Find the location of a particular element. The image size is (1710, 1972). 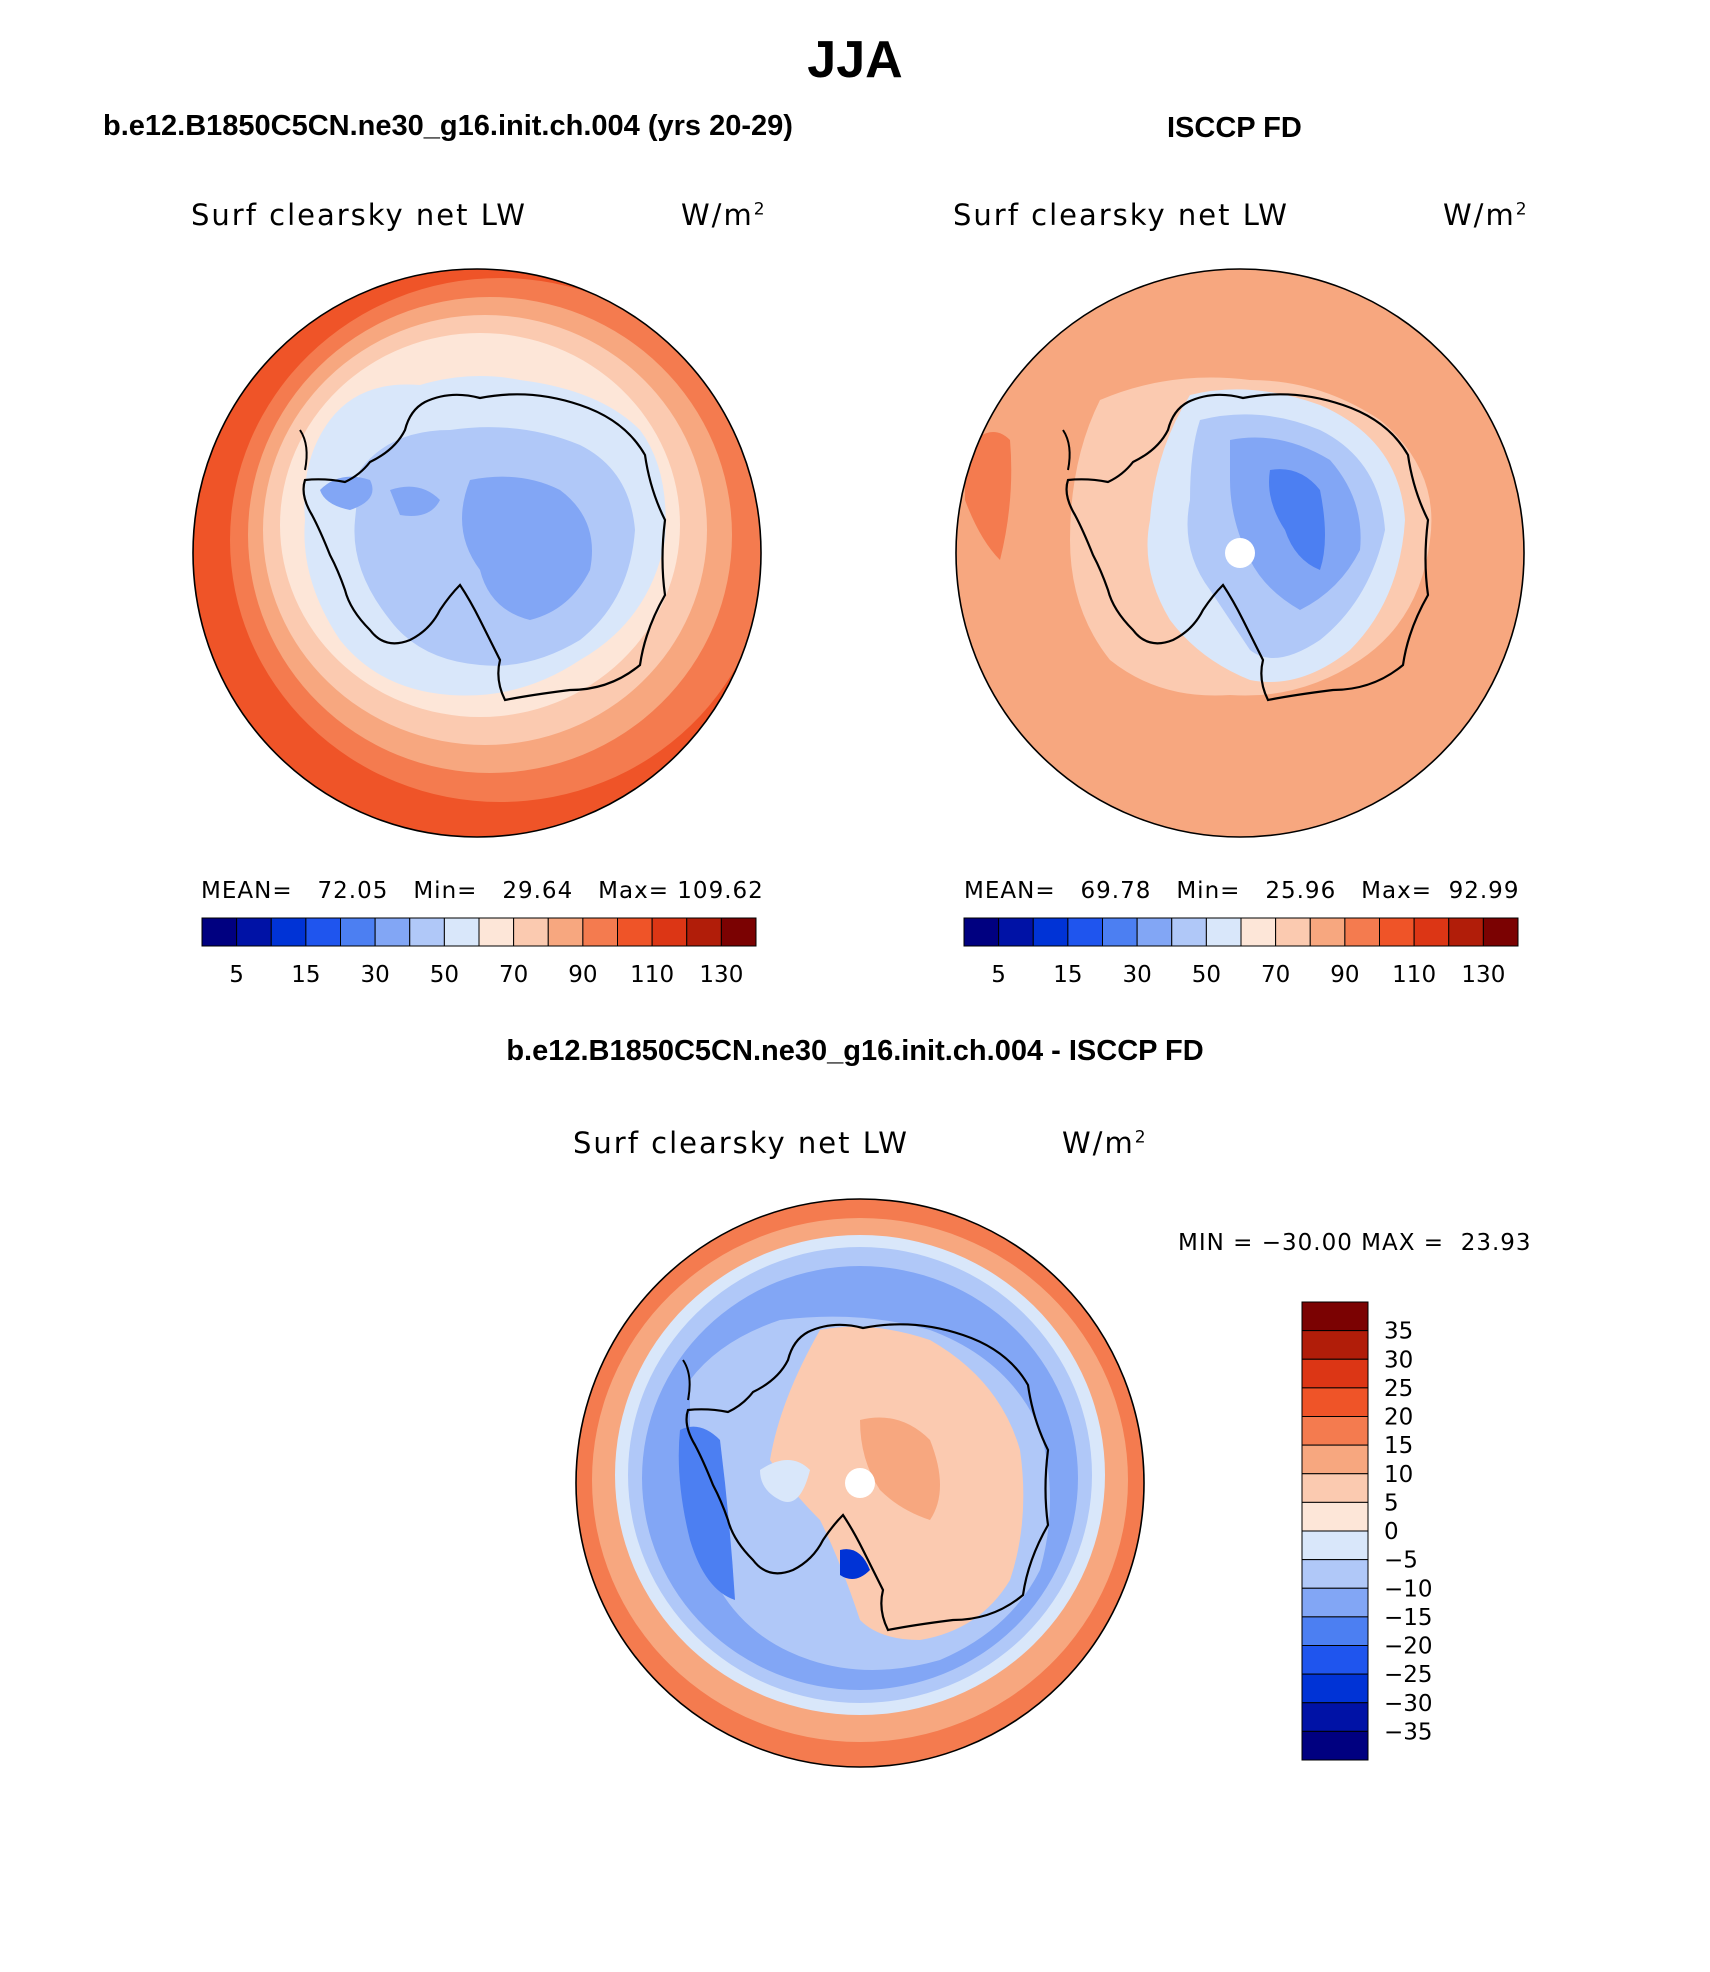

panel3-colorbar-tick-label: 5 is located at coordinates (1391, 1503).